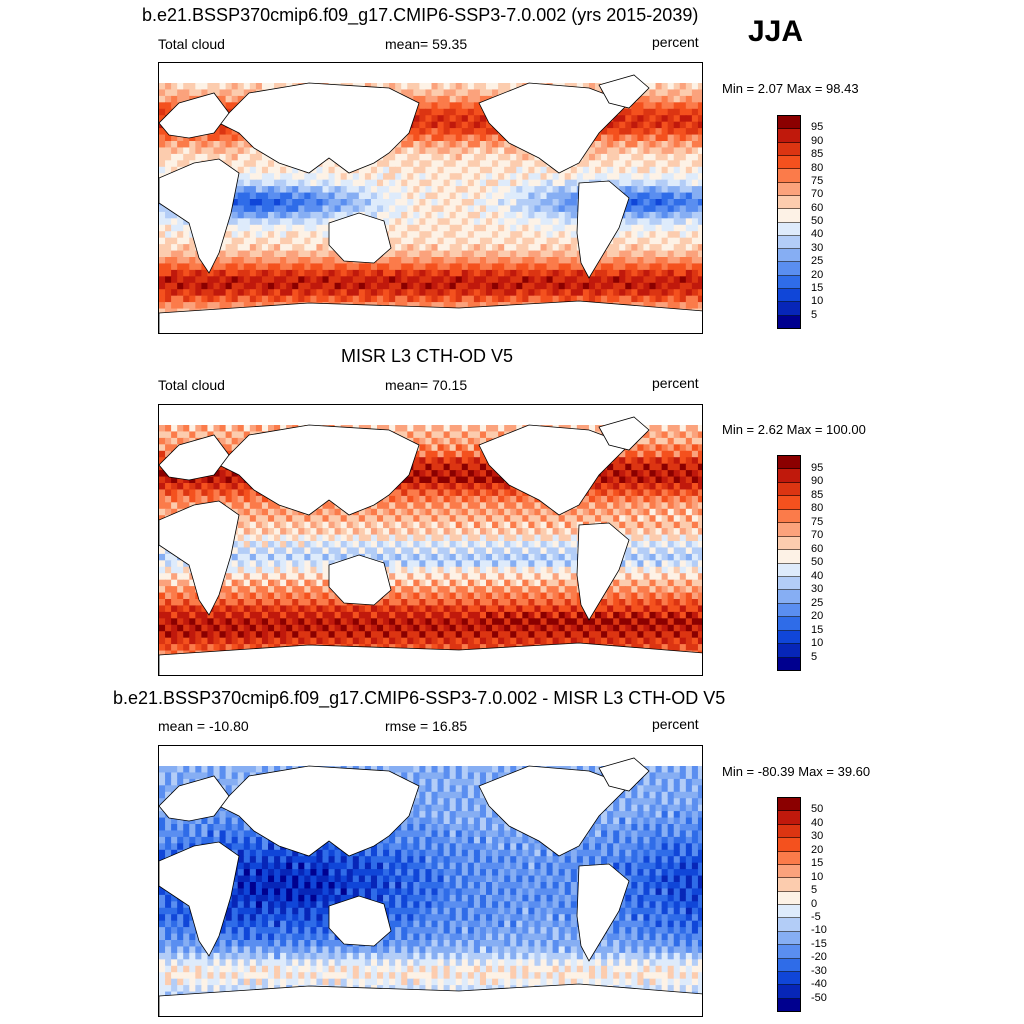 The width and height of the screenshot is (1024, 1024). What do you see at coordinates (817, 274) in the screenshot?
I see `colorbar-tick-label: 20` at bounding box center [817, 274].